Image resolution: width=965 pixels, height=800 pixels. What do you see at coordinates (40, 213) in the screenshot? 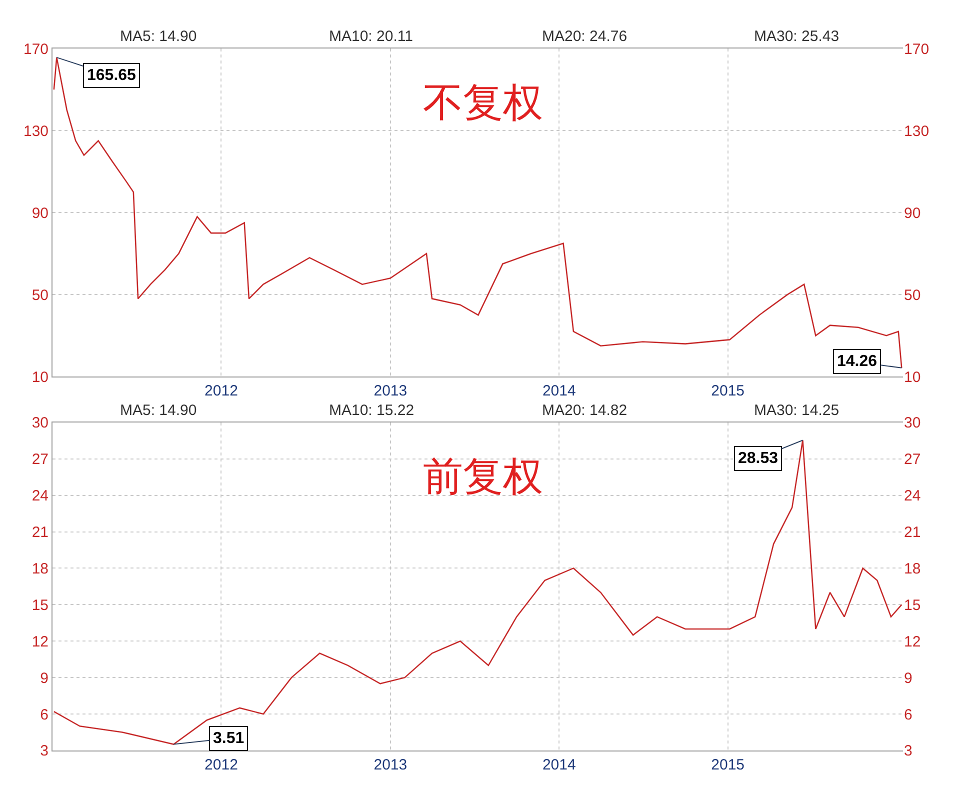
I see `y-tick-label: 90` at bounding box center [40, 213].